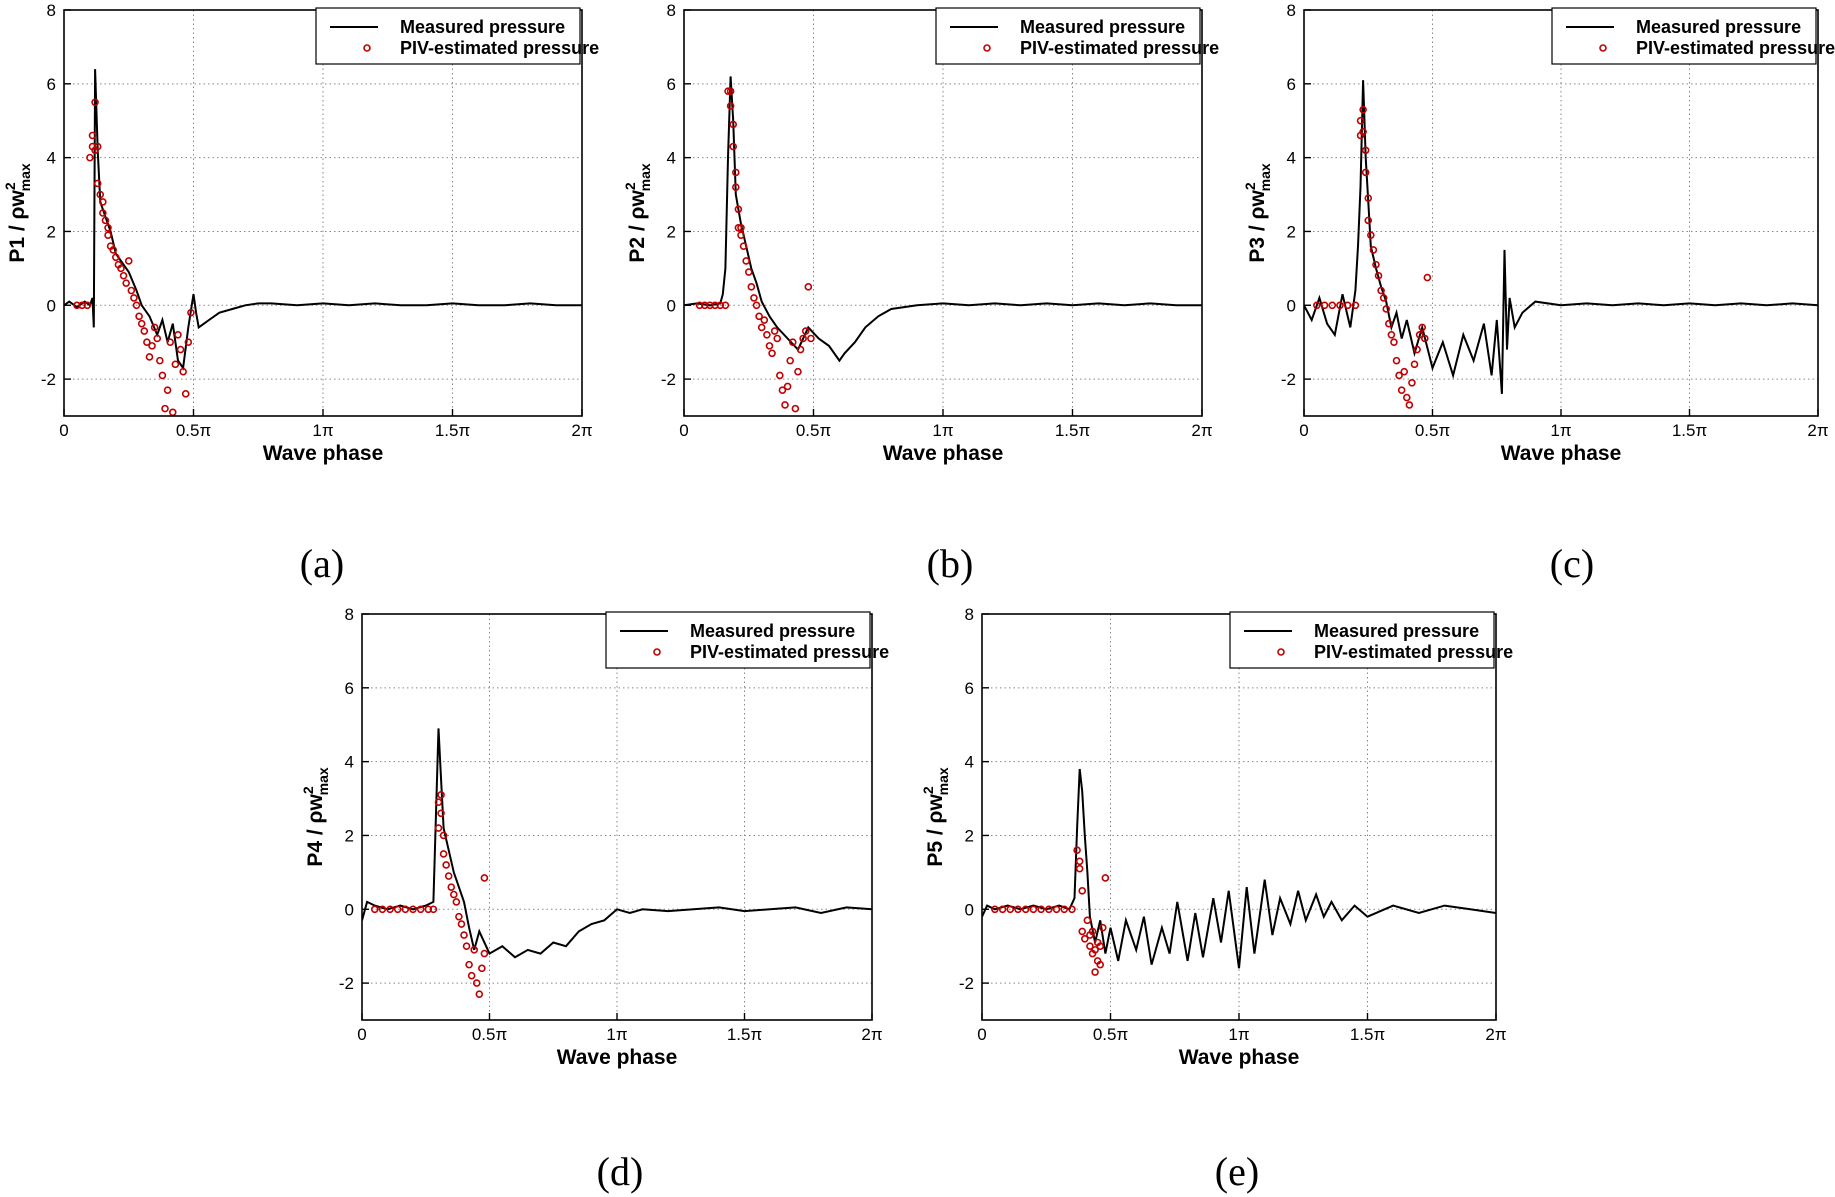 The height and width of the screenshot is (1197, 1835). I want to click on x-axis-title-a: Wave phase, so click(323, 453).